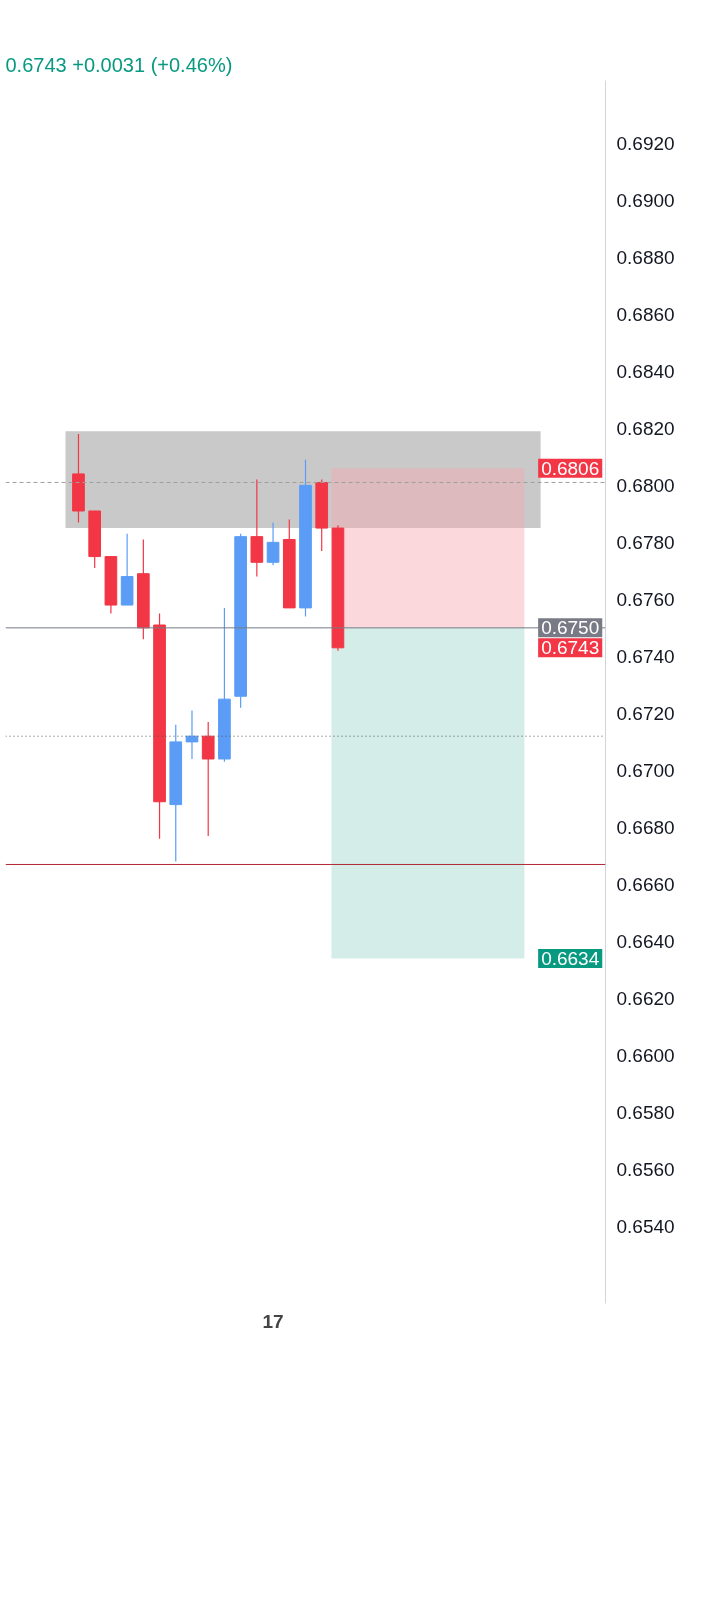 The height and width of the screenshot is (1600, 720). What do you see at coordinates (645, 371) in the screenshot?
I see `y-tick-label: 0.6840` at bounding box center [645, 371].